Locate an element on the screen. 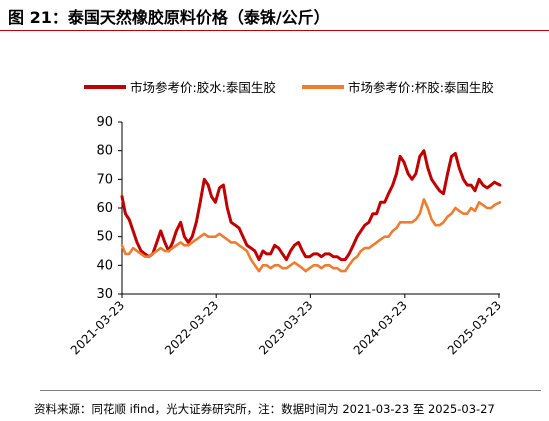 The height and width of the screenshot is (421, 549). legend-label-1: 市场参考价:杯胶:泰国生胶 is located at coordinates (421, 87).